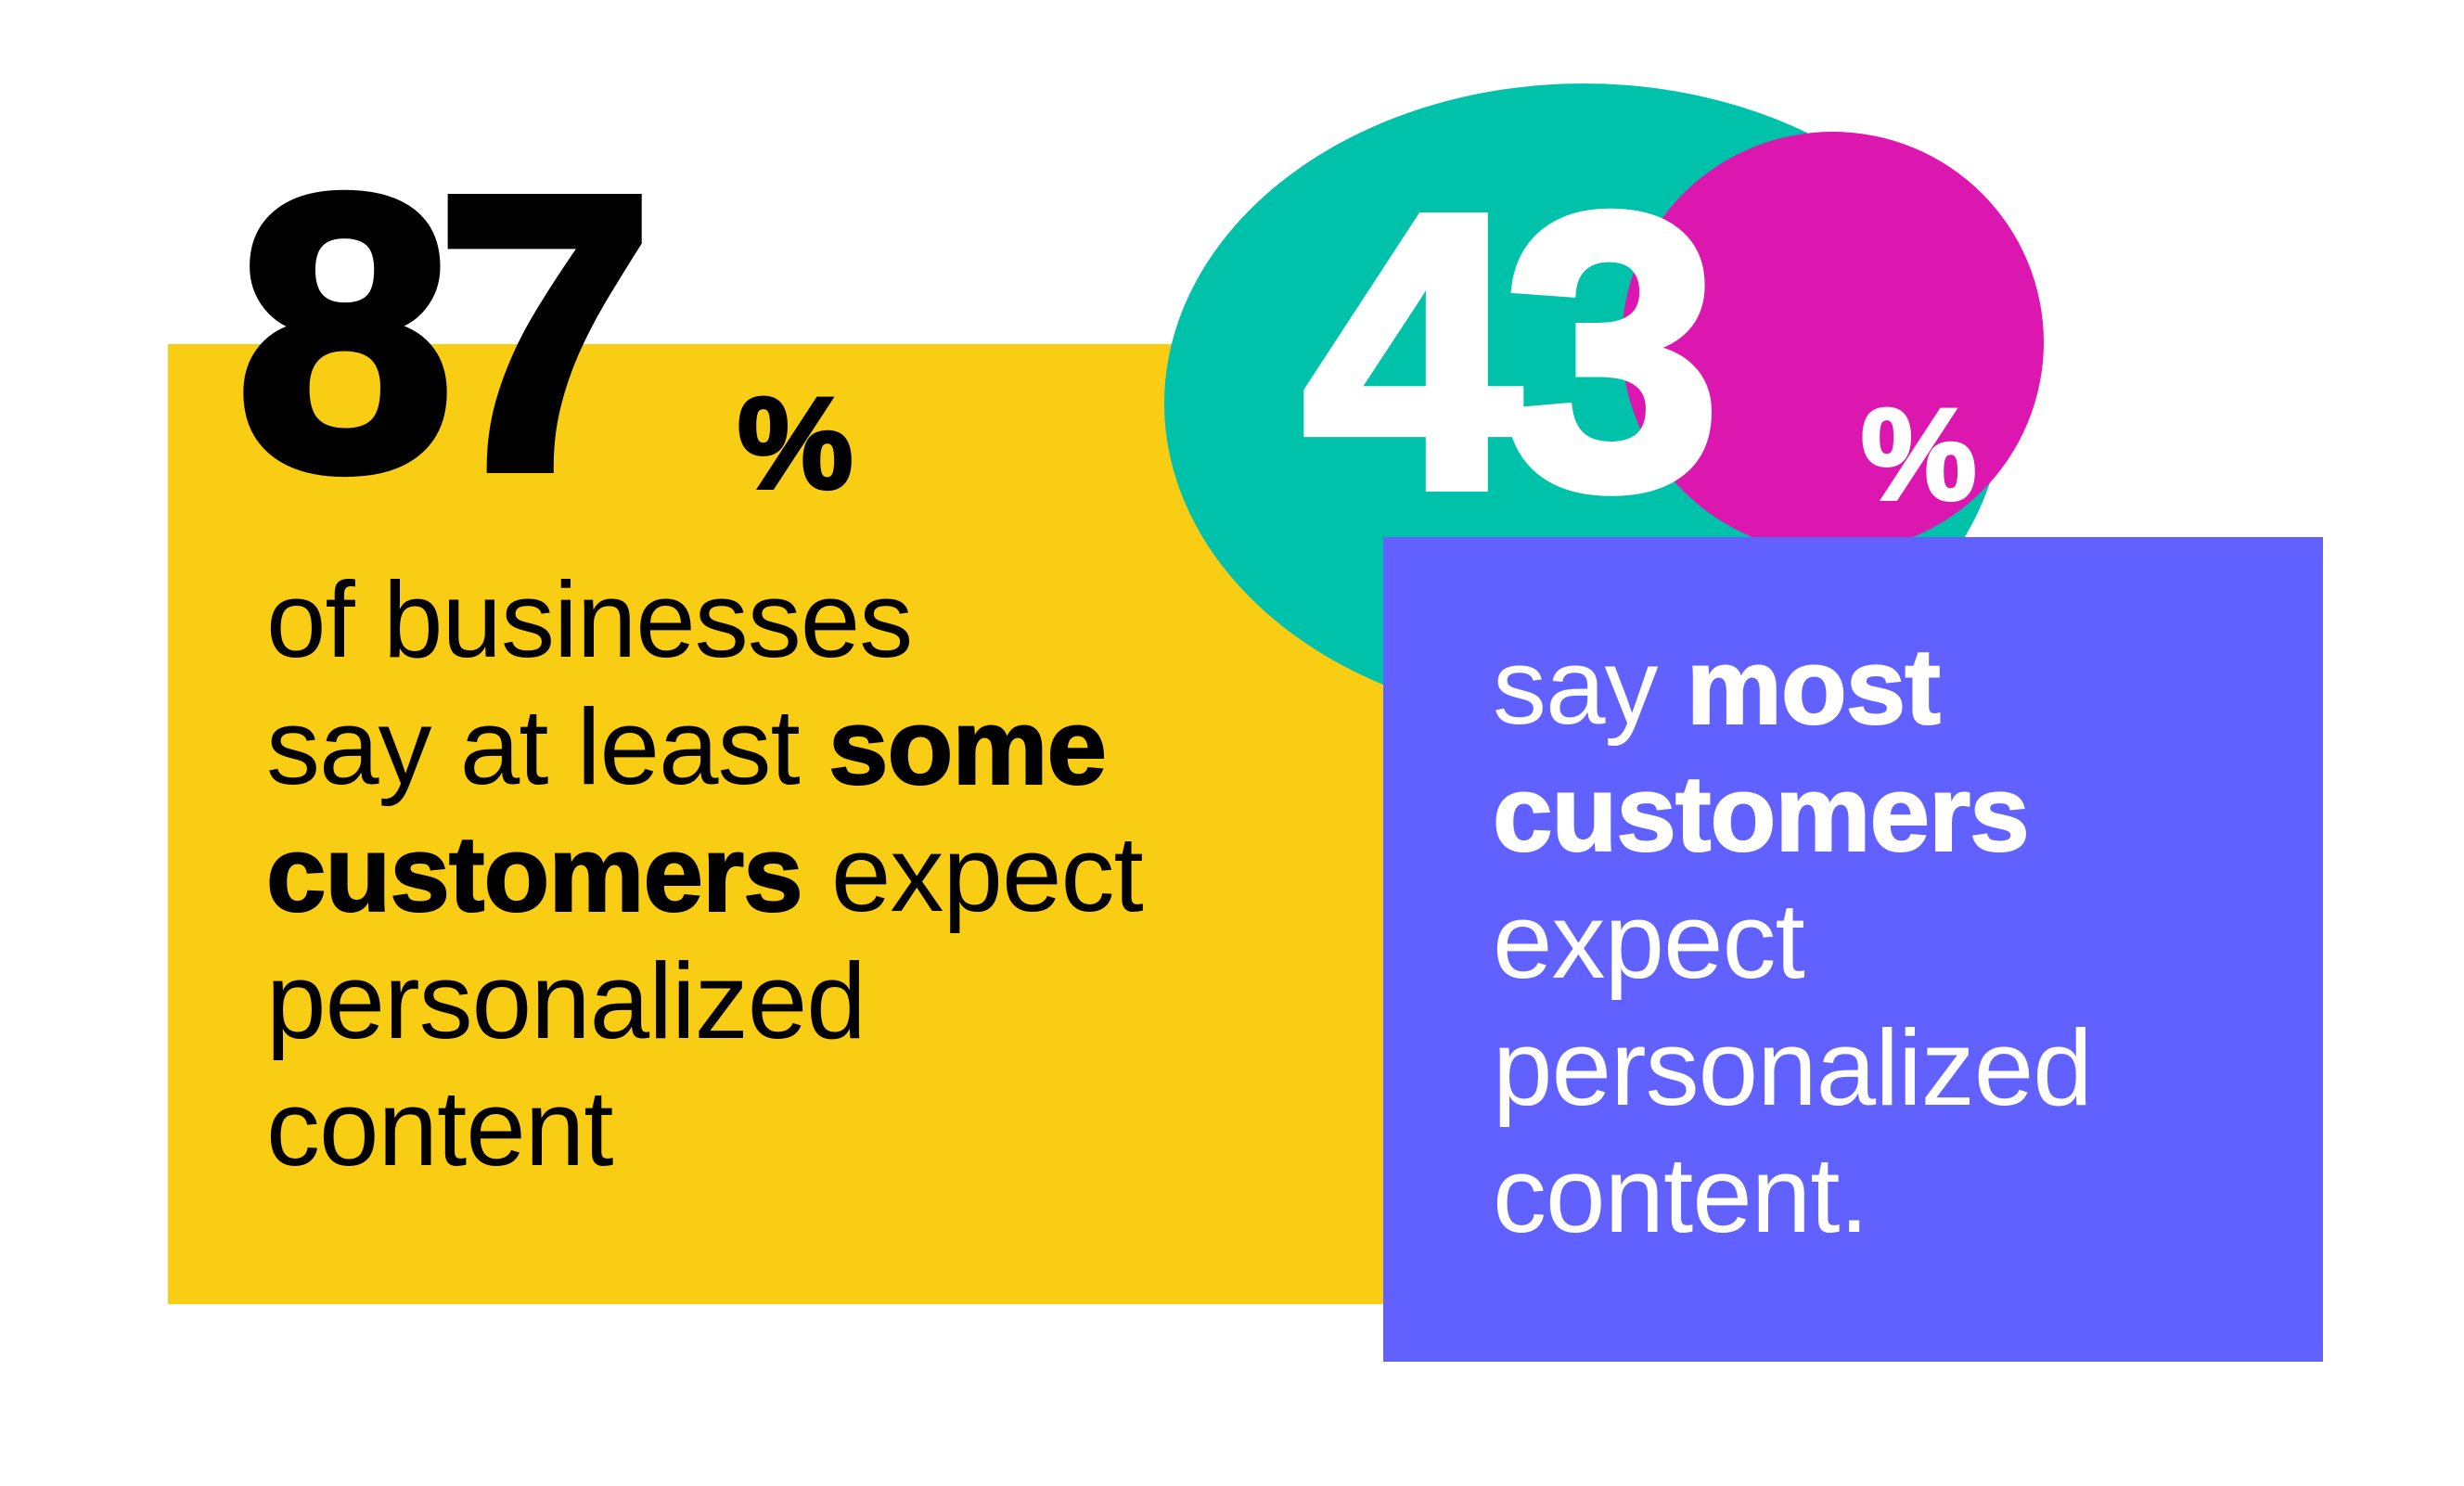 The width and height of the screenshot is (2464, 1486). Describe the element at coordinates (440, 1128) in the screenshot. I see `stat-87-line: content` at that location.